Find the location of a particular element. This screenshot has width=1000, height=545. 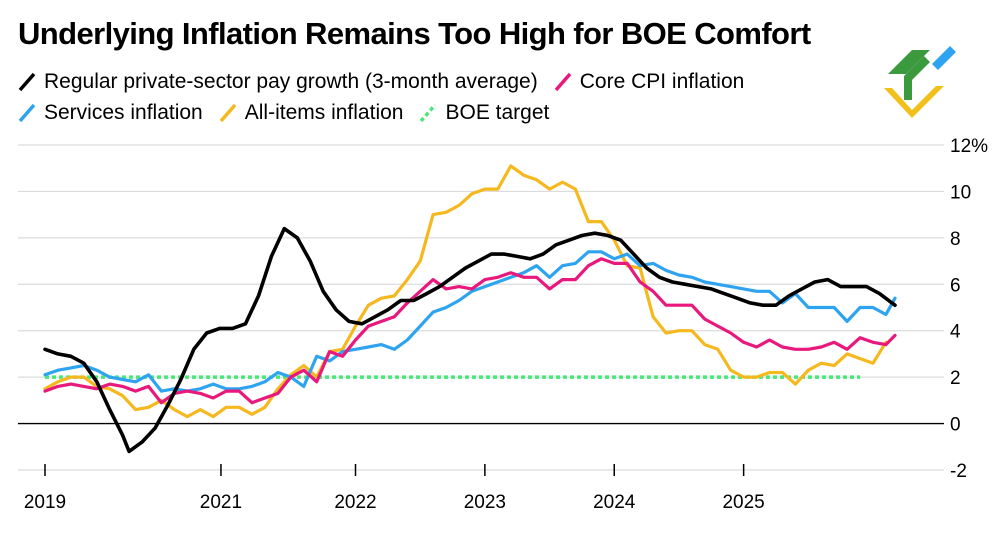

x-tick-label: 2021 is located at coordinates (221, 502).